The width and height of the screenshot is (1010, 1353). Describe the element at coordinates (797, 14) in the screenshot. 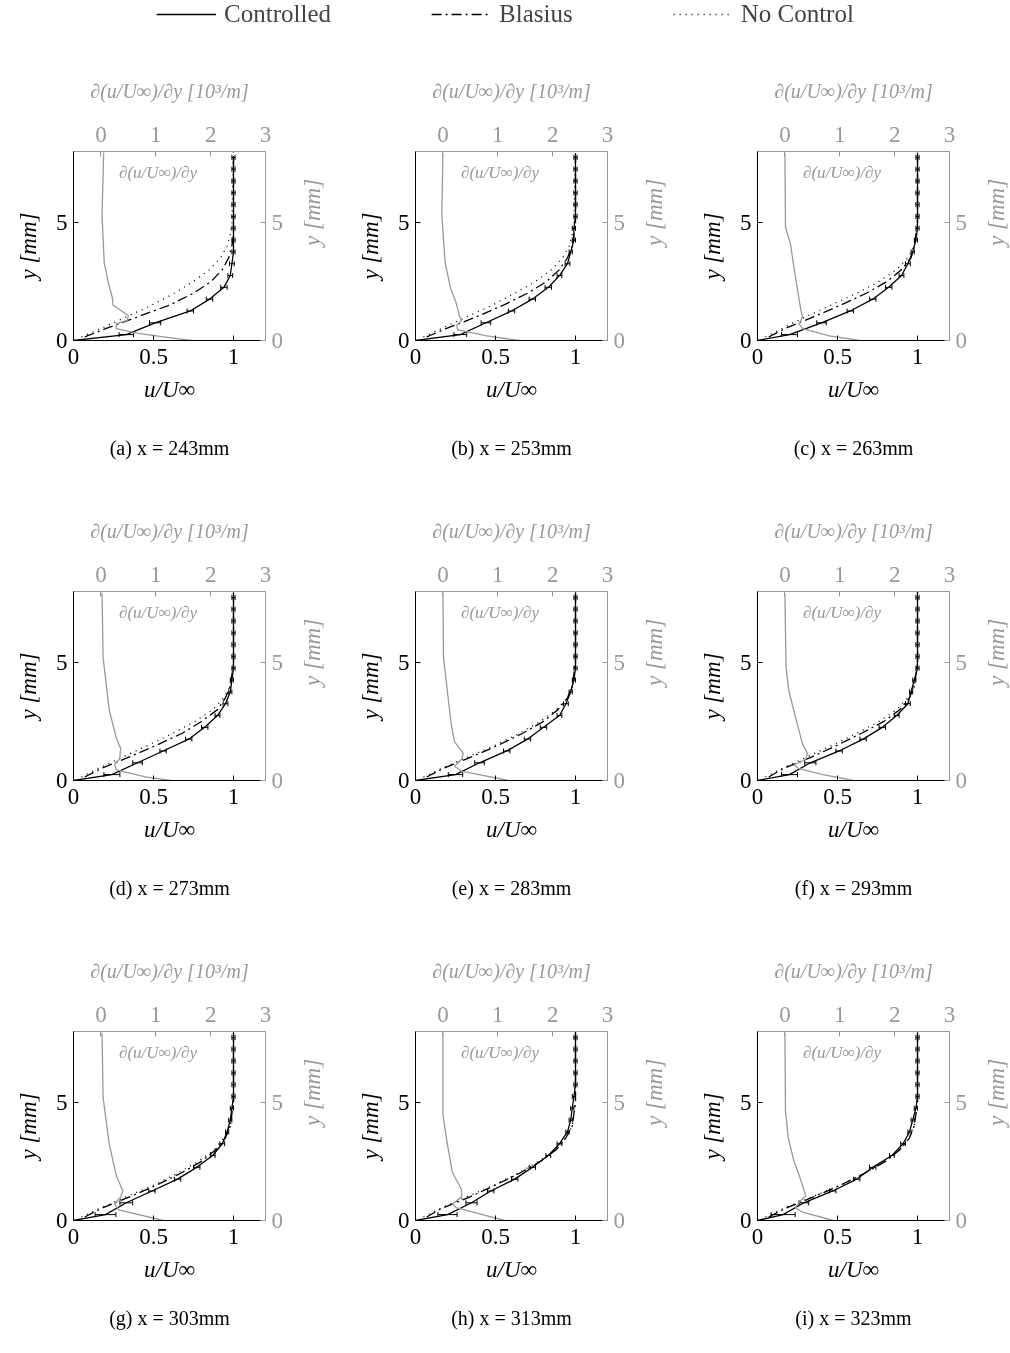

I see `legend-label: No Control` at that location.